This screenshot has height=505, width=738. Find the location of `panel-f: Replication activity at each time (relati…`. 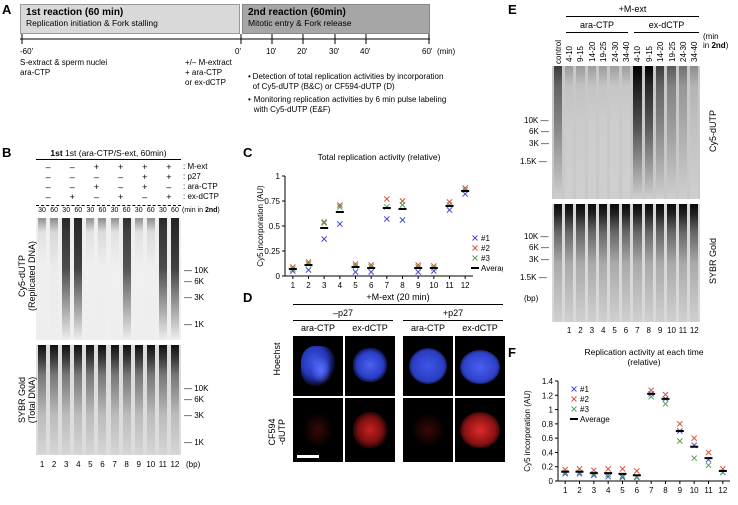

panel-f: Replication activity at each time (relati… is located at coordinates (629, 422).